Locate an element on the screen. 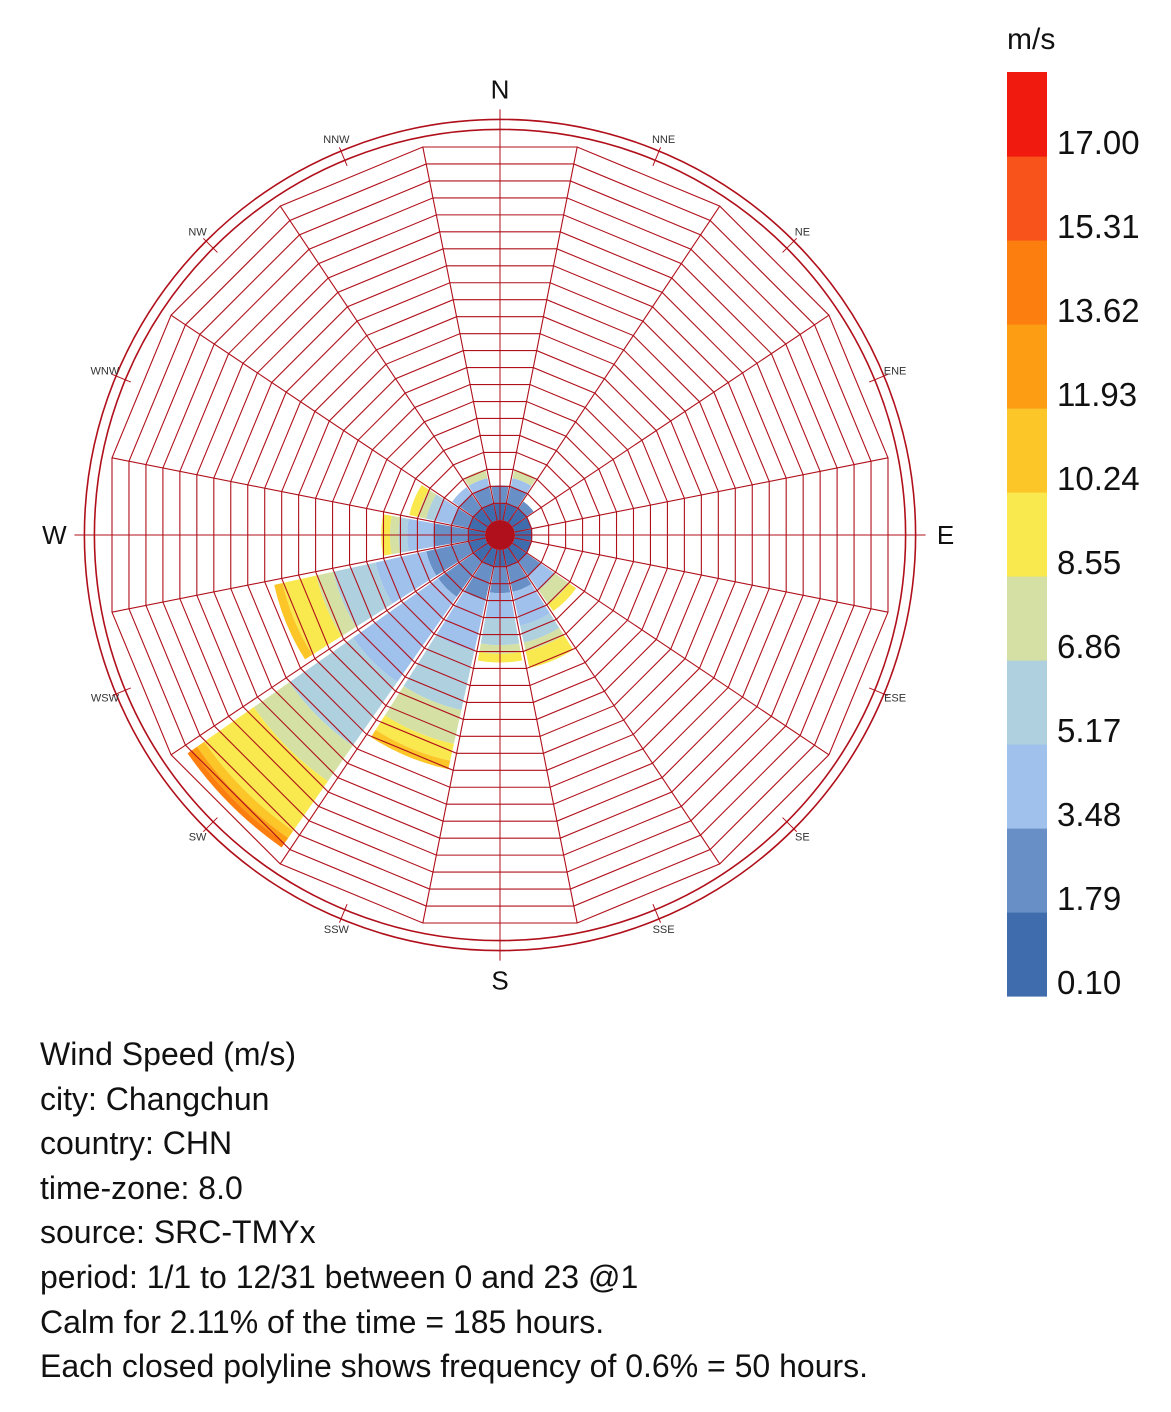  direction-label-se: SE is located at coordinates (802, 837).